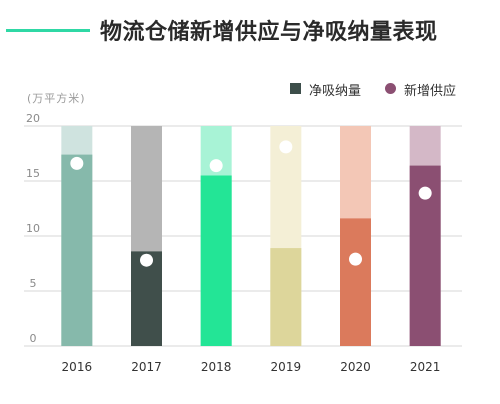 The image size is (500, 404). Describe the element at coordinates (295, 88) in the screenshot. I see `legend-swatch-square-icon` at that location.